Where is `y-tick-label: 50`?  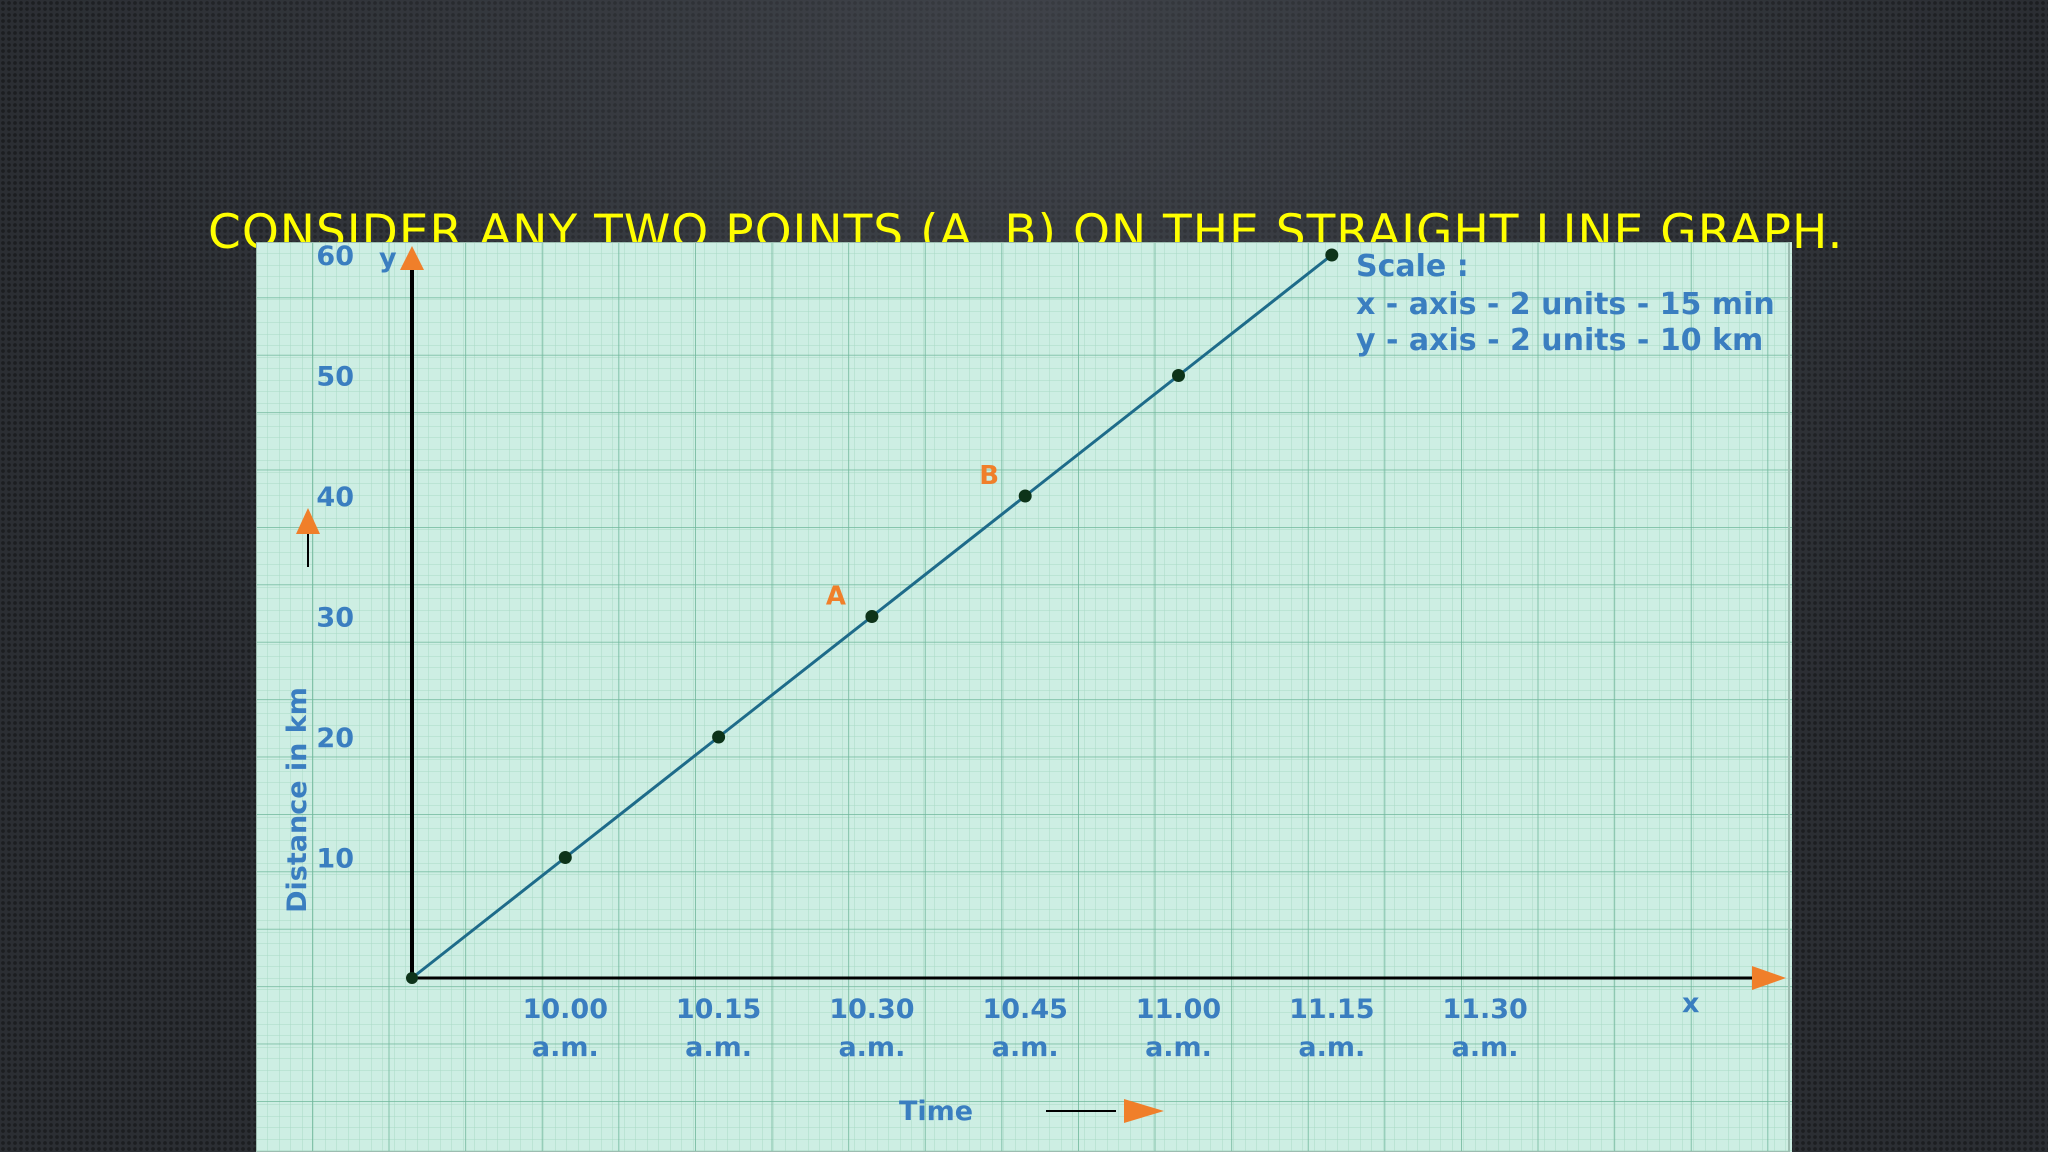 y-tick-label: 50 is located at coordinates (335, 377).